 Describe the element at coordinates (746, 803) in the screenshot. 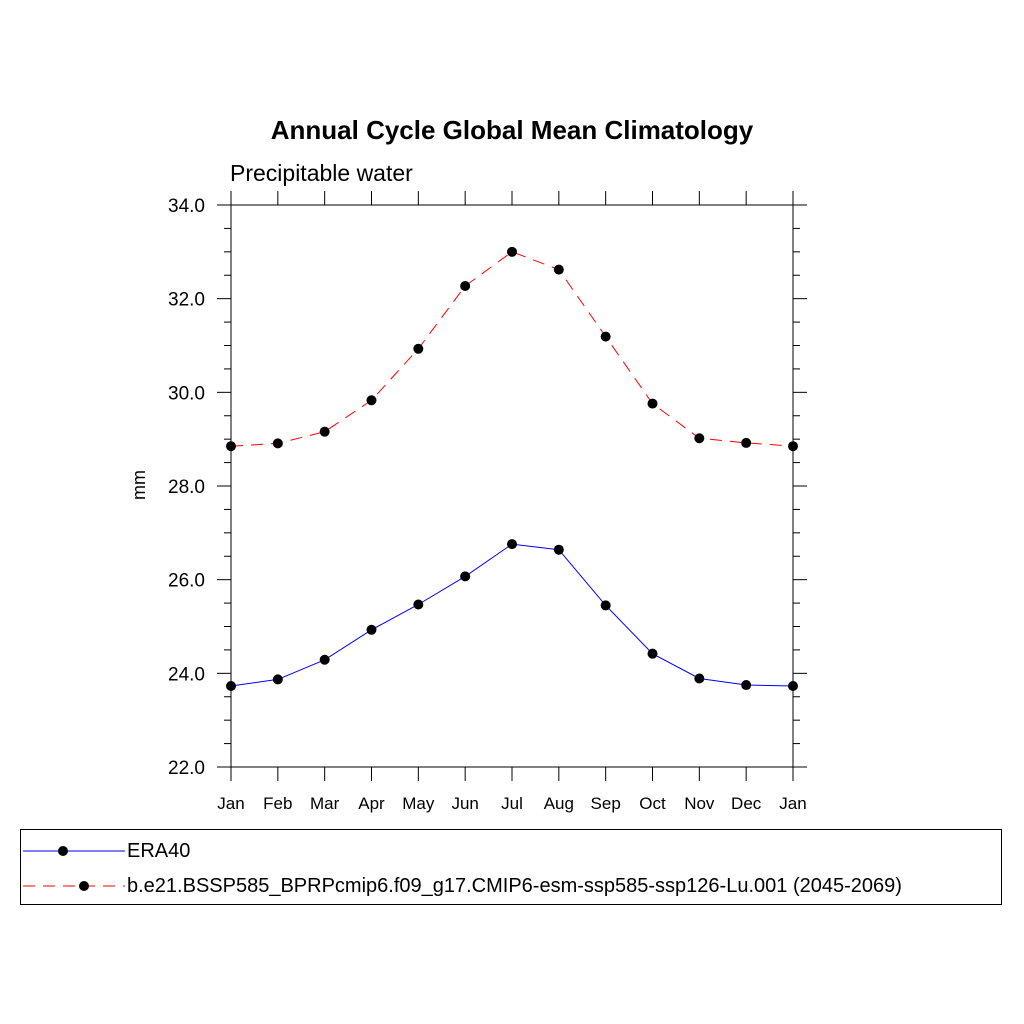

I see `x-tick-label: Dec` at that location.